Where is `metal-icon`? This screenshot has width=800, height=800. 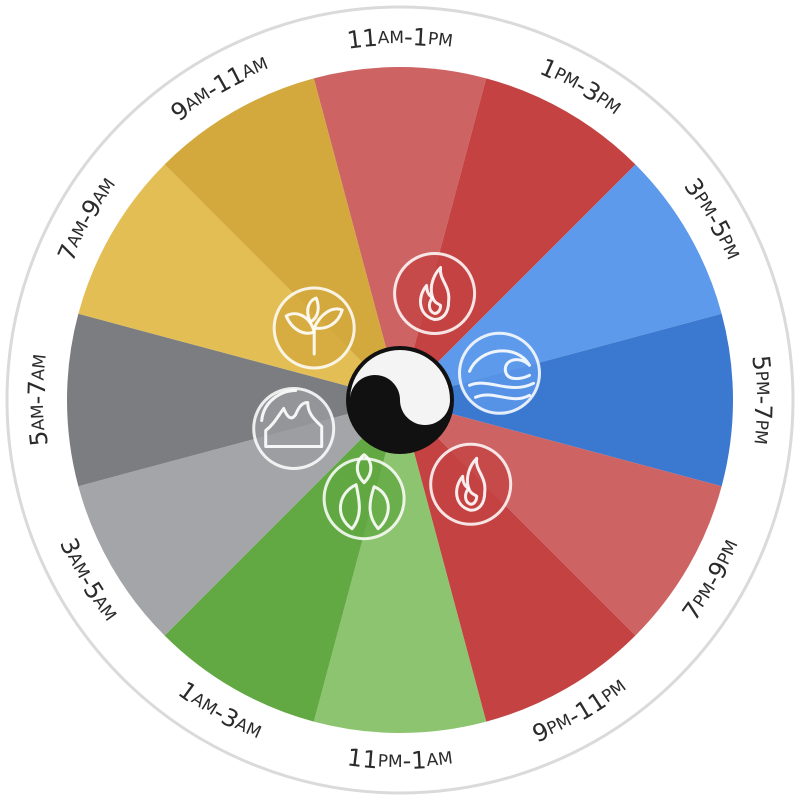
metal-icon is located at coordinates (294, 428).